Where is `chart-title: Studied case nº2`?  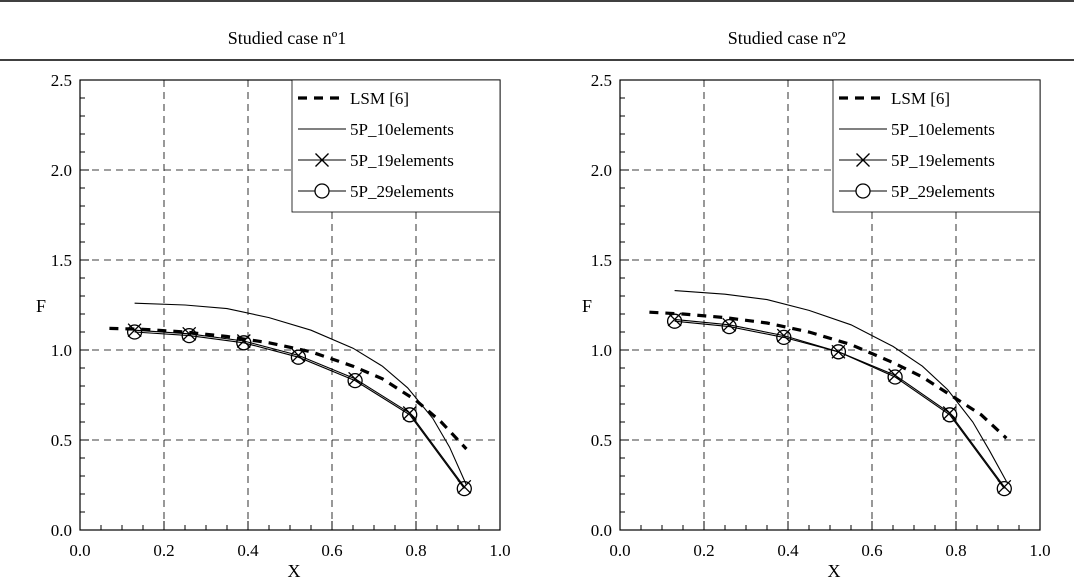
chart-title: Studied case nº2 is located at coordinates (787, 38).